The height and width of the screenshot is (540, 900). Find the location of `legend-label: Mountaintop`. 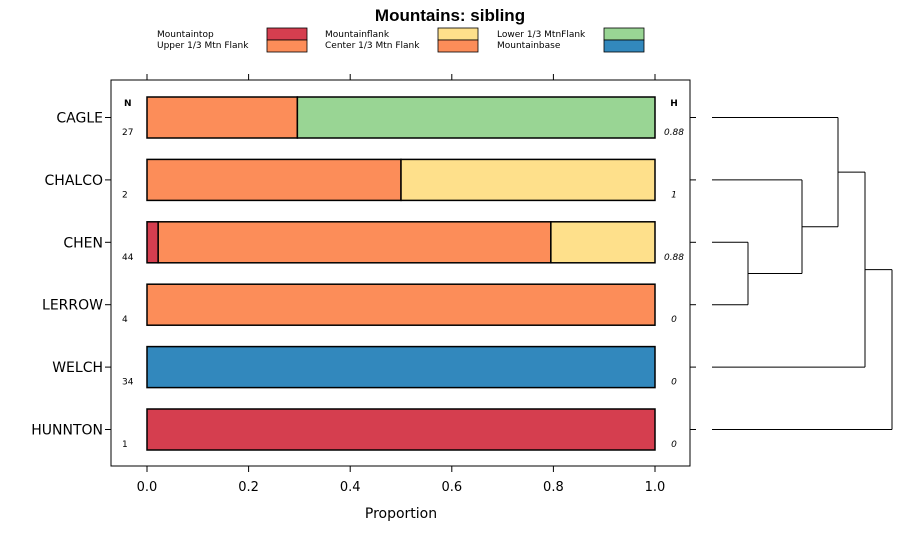

legend-label: Mountaintop is located at coordinates (185, 35).